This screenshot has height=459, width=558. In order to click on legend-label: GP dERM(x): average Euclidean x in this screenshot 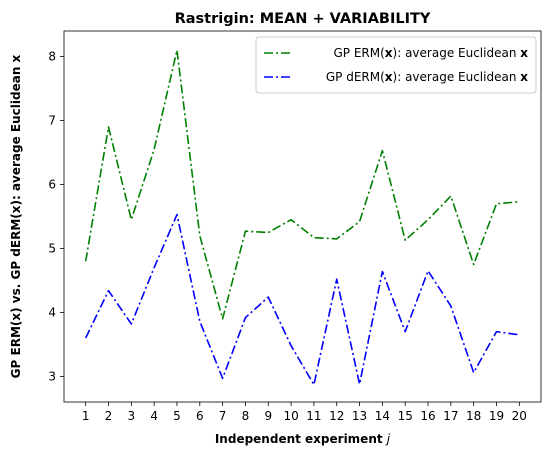, I will do `click(427, 77)`.